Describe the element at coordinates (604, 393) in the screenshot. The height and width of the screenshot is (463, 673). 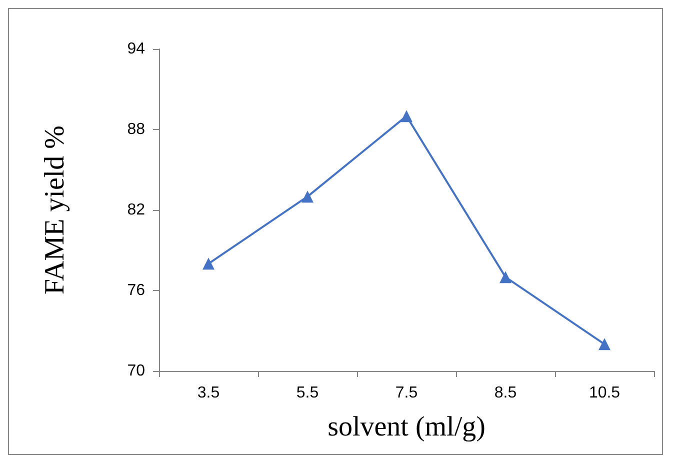
I see `x-tick-label: 10.5` at that location.